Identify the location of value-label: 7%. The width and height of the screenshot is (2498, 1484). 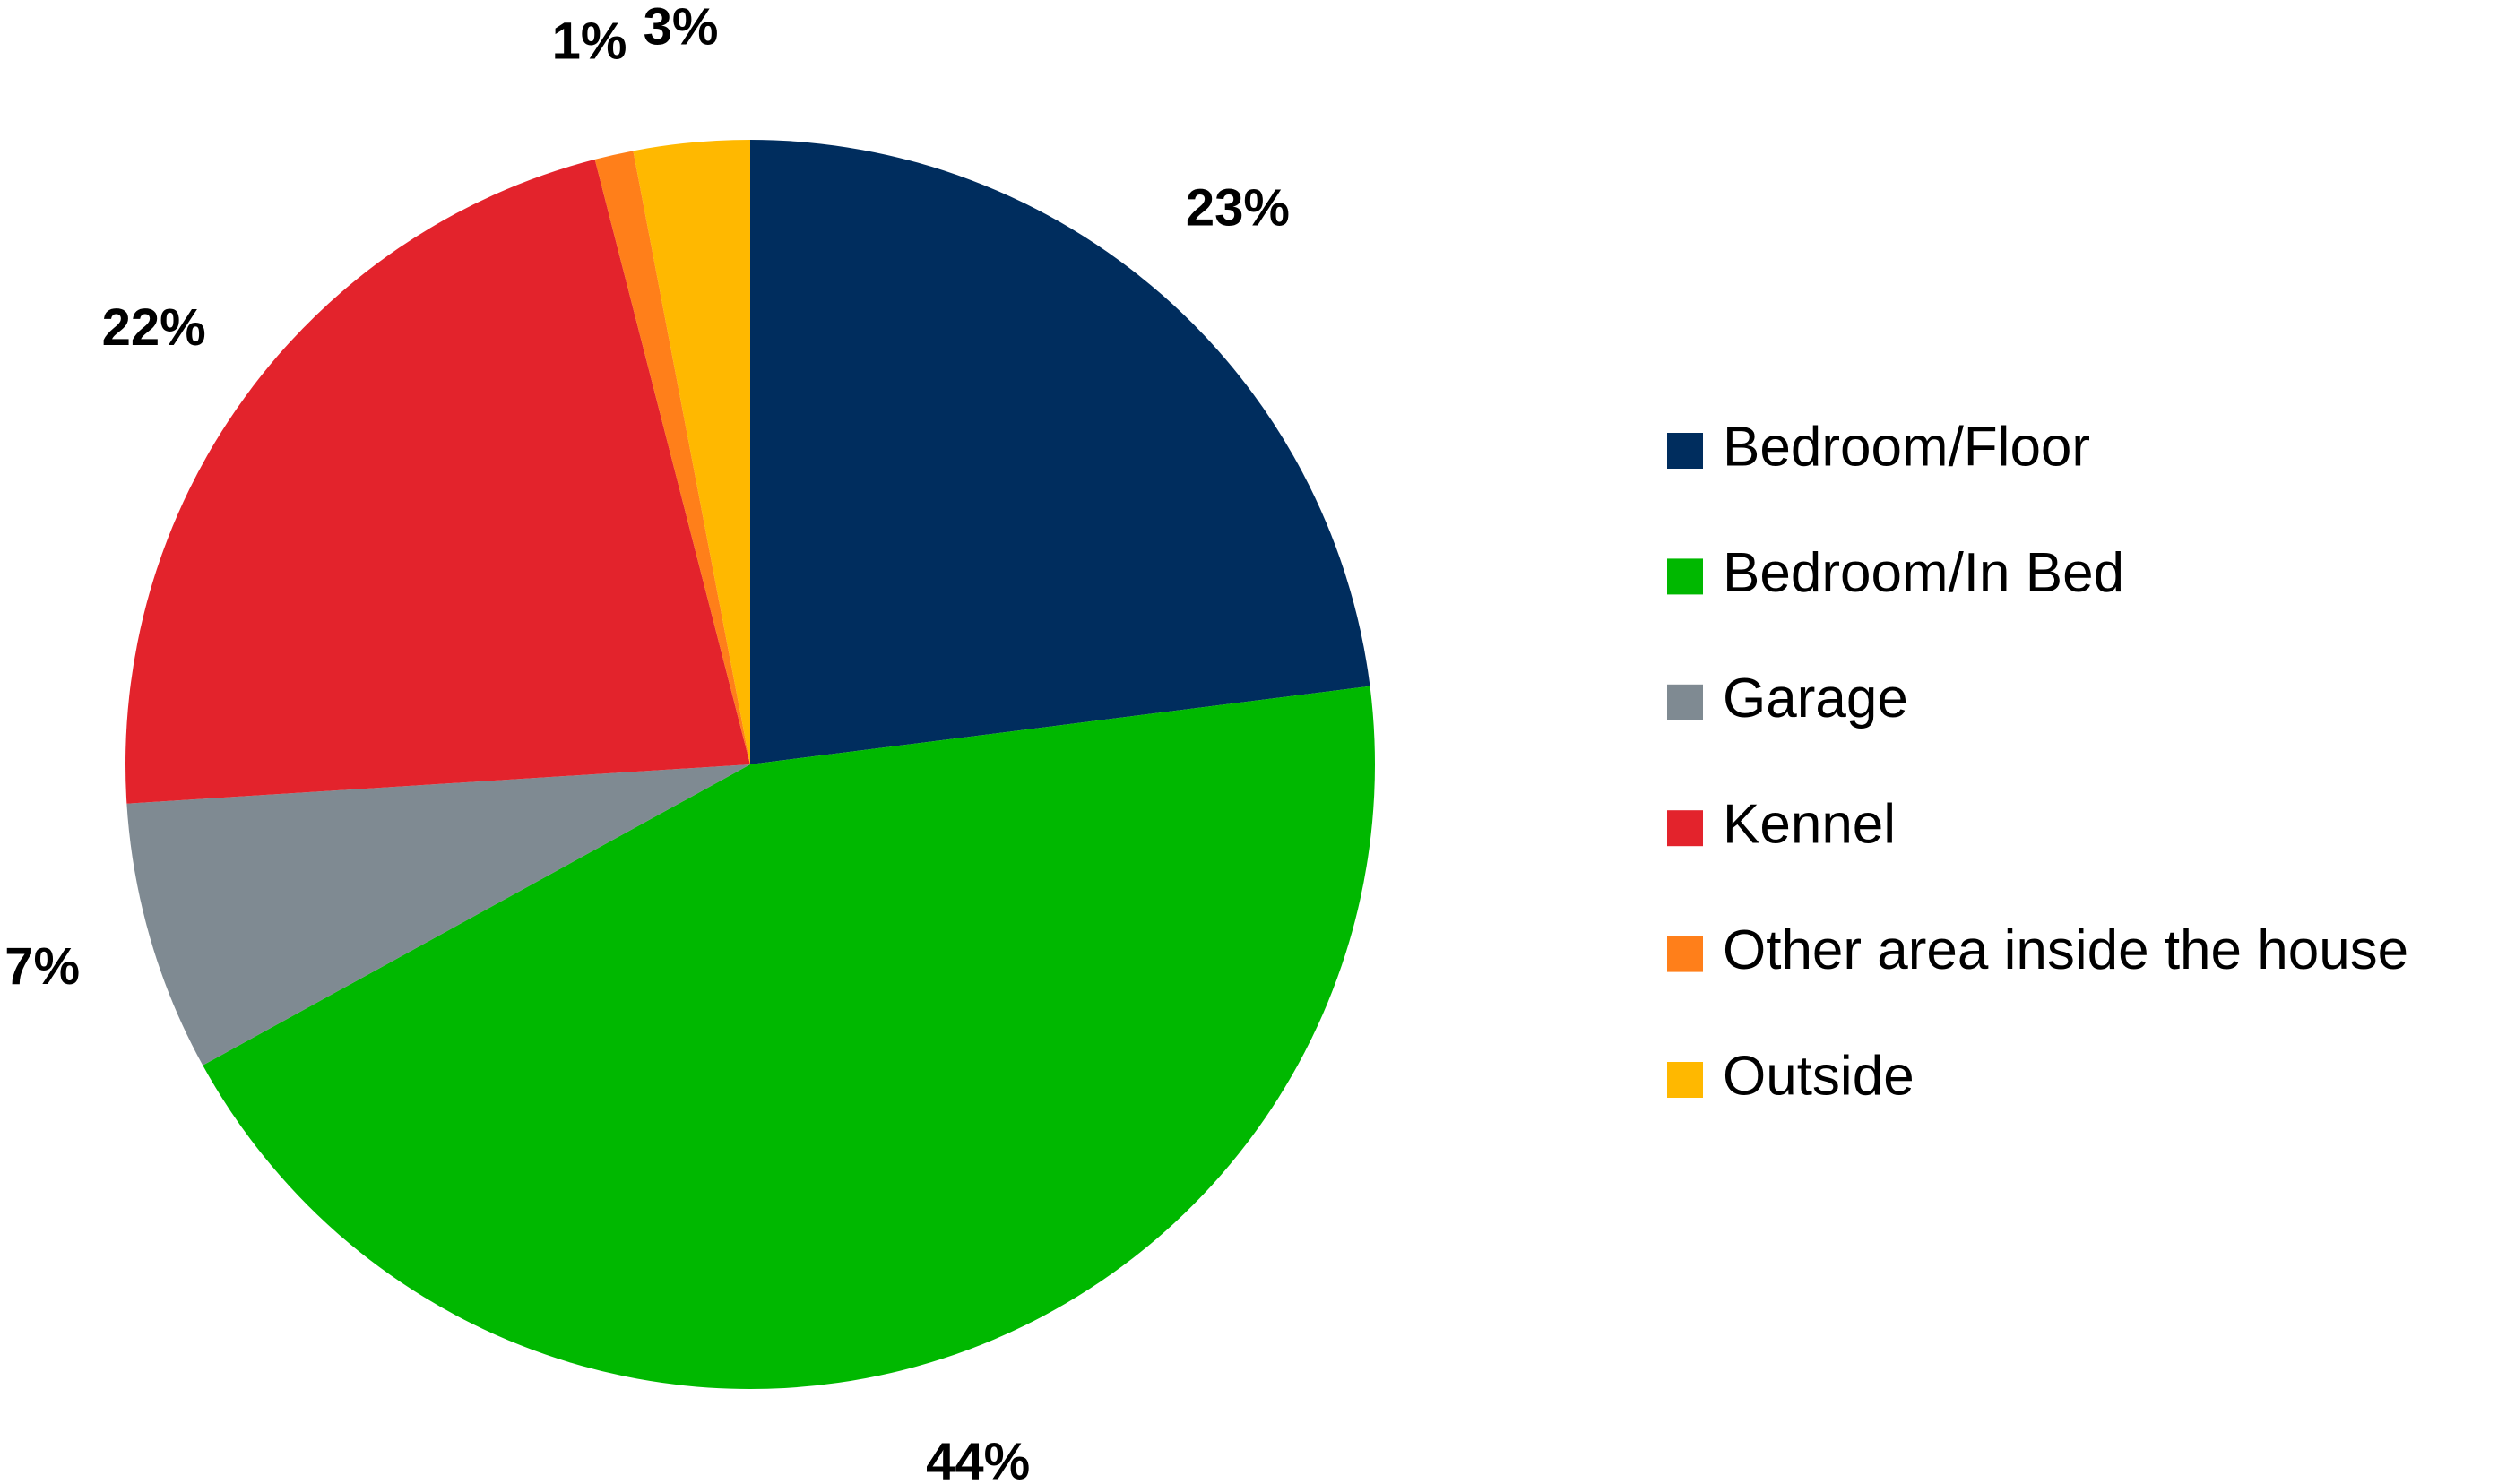
(42, 966).